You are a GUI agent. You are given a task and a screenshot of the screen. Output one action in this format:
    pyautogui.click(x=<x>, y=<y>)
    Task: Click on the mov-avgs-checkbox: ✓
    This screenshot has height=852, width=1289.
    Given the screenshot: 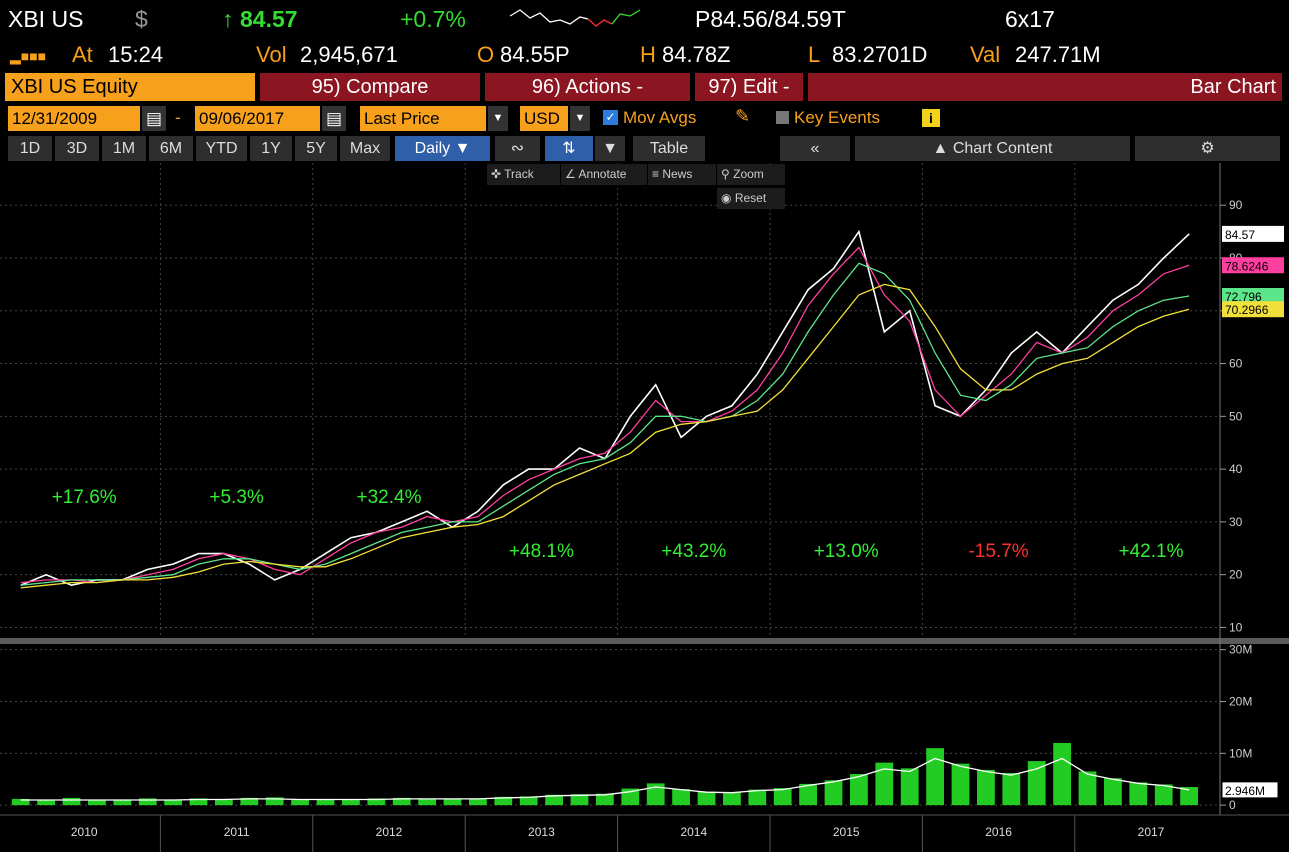 What is the action you would take?
    pyautogui.click(x=610, y=117)
    